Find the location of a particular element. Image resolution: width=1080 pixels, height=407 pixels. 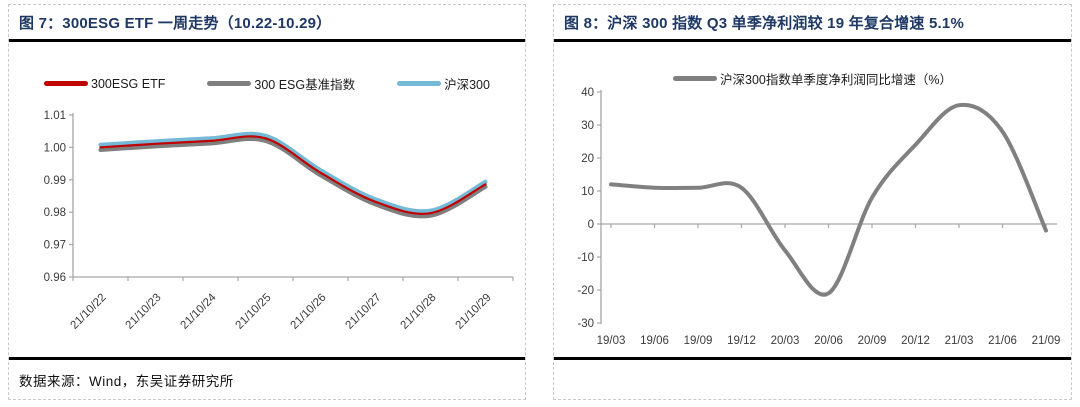

y-tick-label: 0.98 is located at coordinates (55, 213).